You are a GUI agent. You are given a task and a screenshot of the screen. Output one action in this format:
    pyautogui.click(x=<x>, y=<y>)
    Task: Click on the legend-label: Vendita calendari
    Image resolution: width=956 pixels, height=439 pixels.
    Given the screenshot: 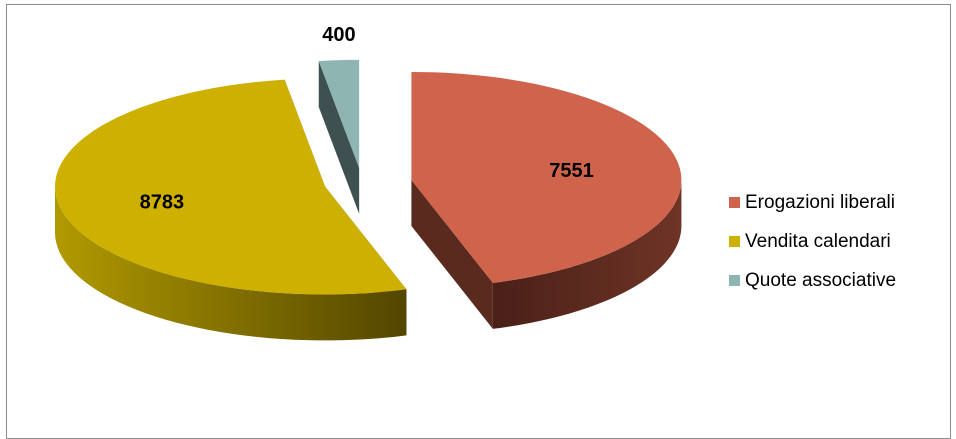 What is the action you would take?
    pyautogui.click(x=818, y=241)
    